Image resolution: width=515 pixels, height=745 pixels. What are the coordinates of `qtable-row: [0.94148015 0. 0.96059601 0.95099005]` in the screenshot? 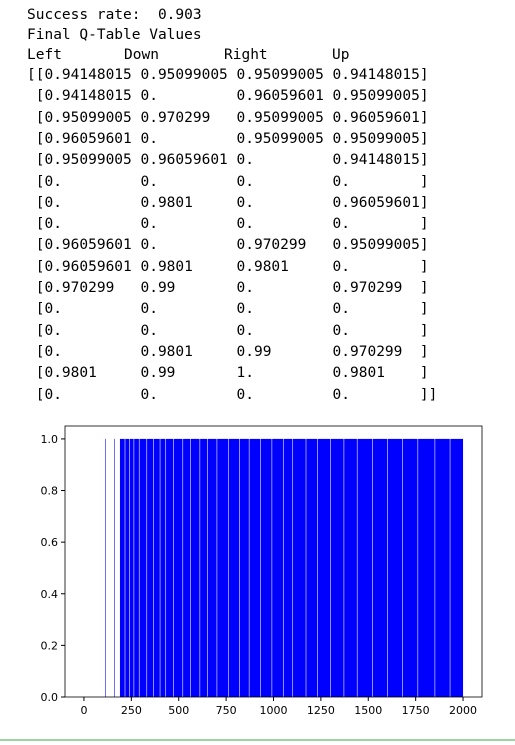 It's located at (228, 96).